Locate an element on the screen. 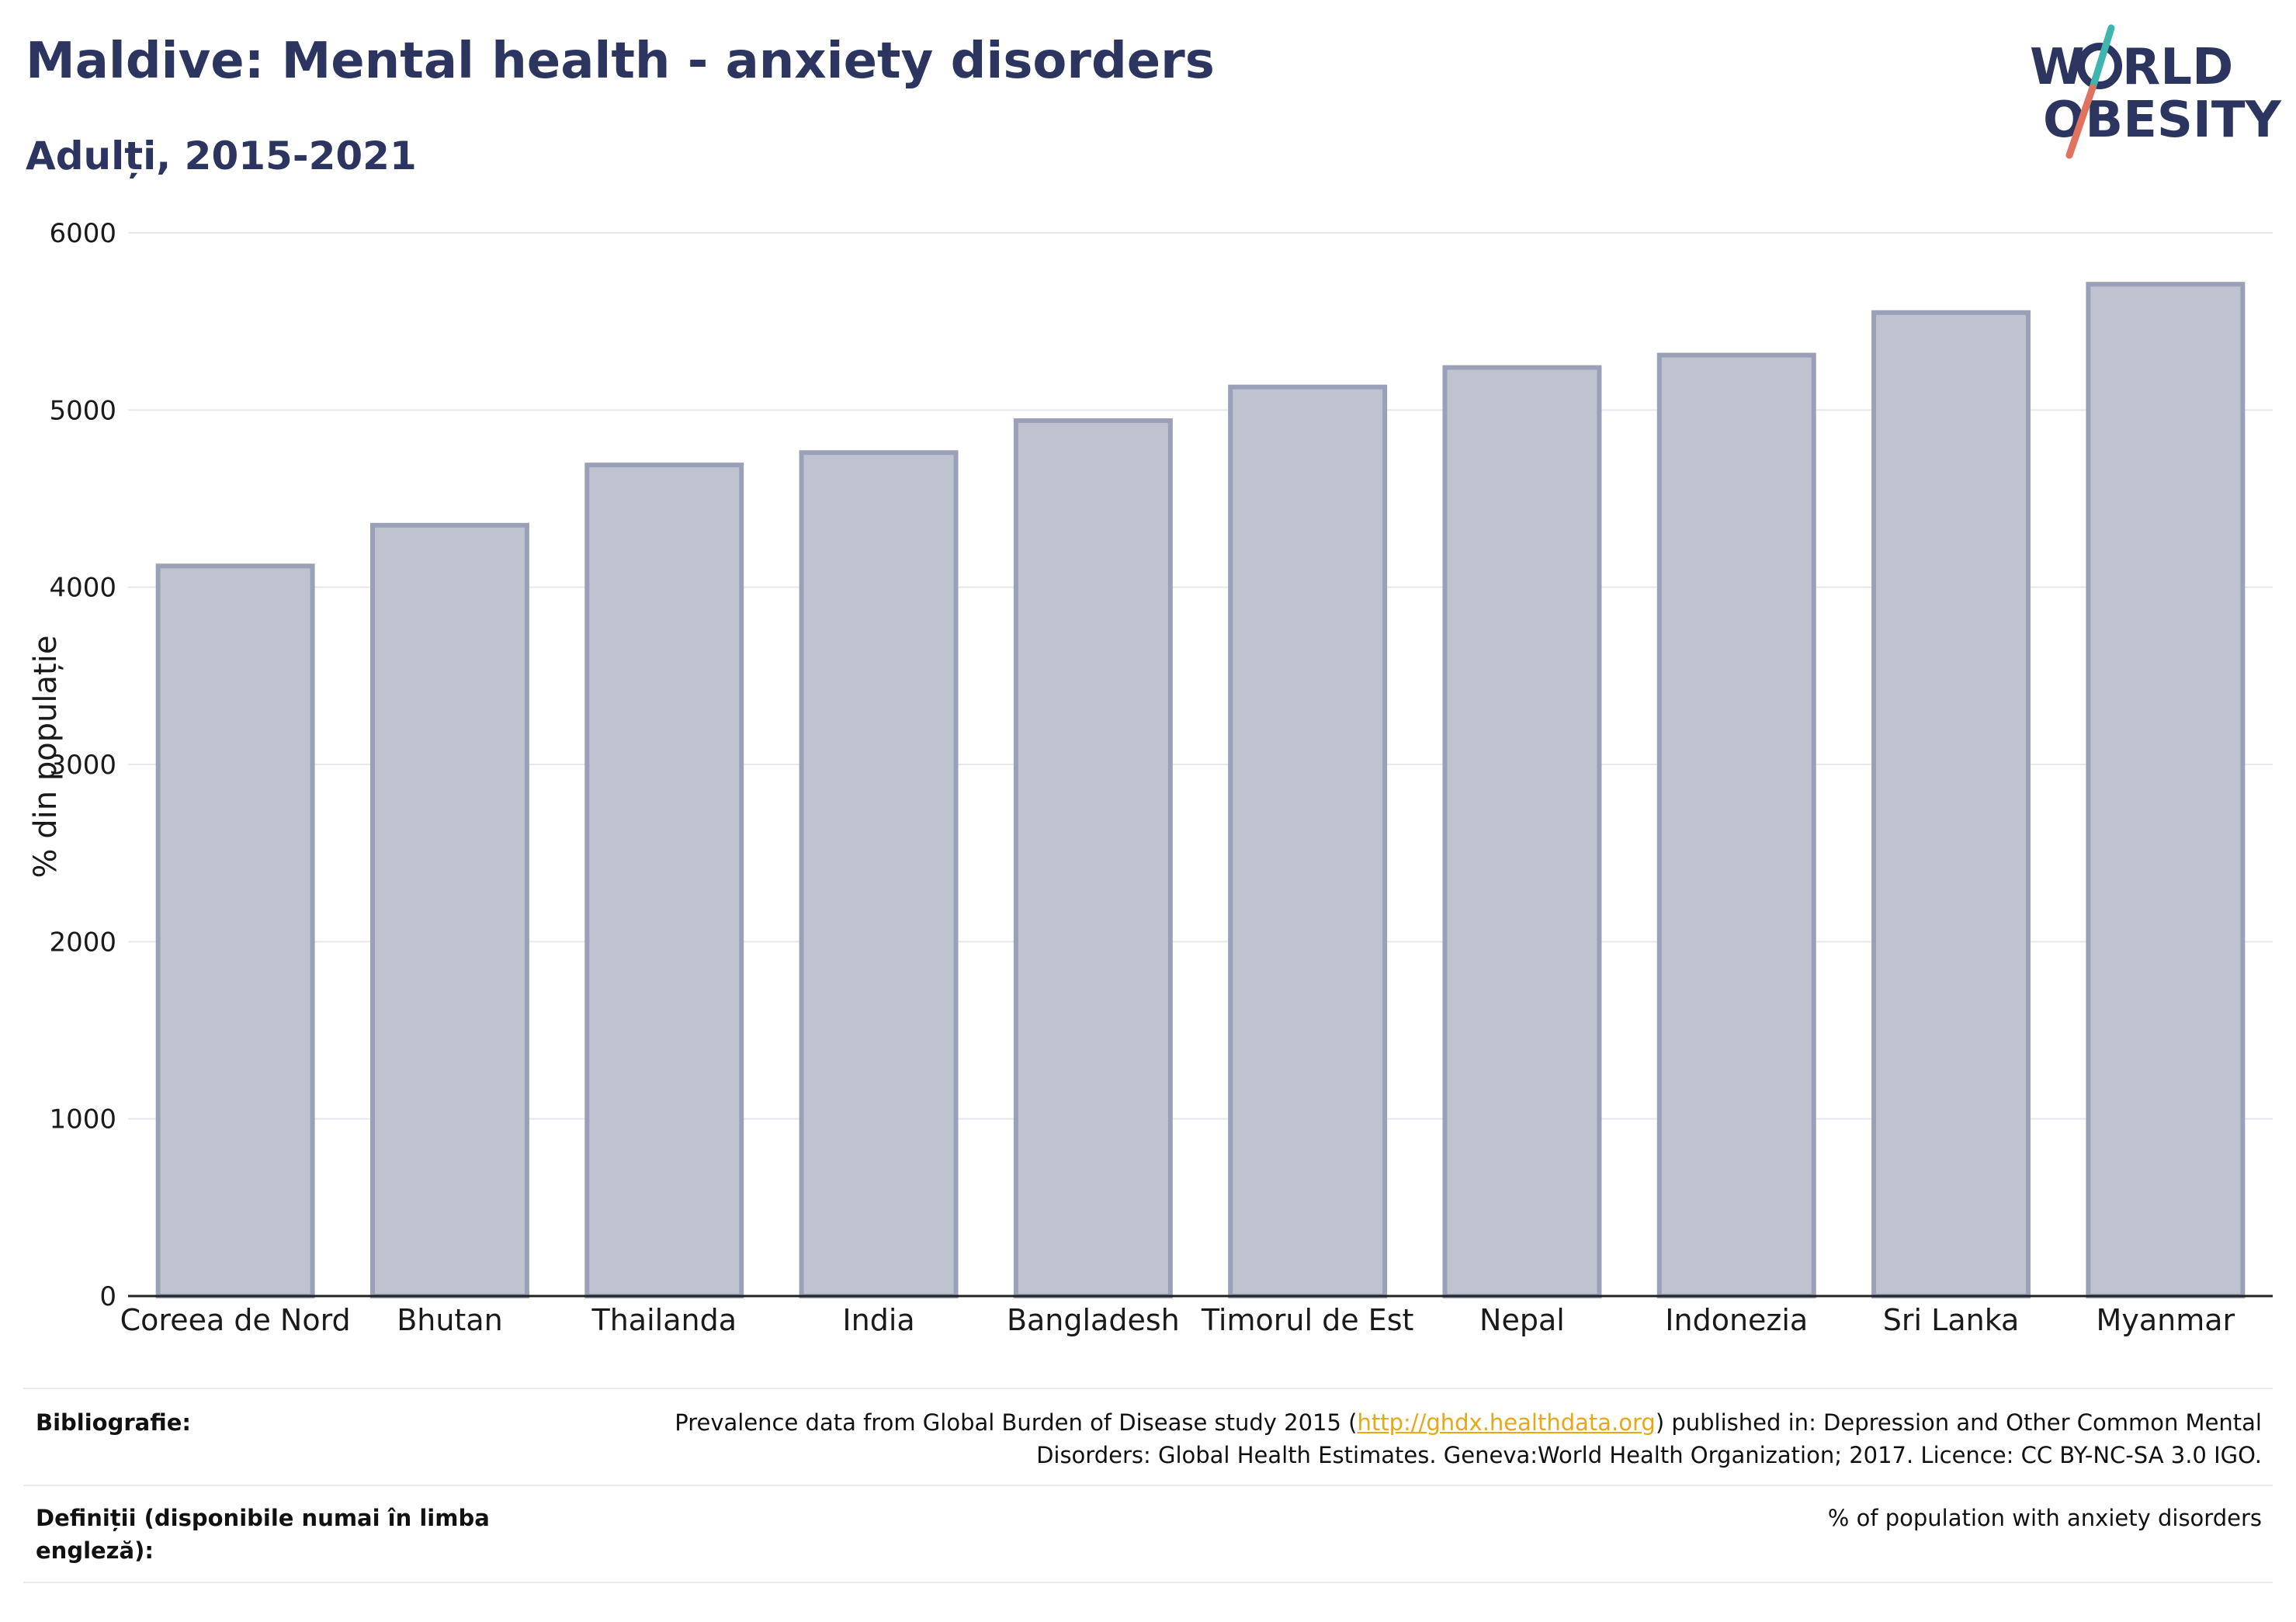 The height and width of the screenshot is (1622, 2296). y-tick-label: 0 is located at coordinates (107, 1296).